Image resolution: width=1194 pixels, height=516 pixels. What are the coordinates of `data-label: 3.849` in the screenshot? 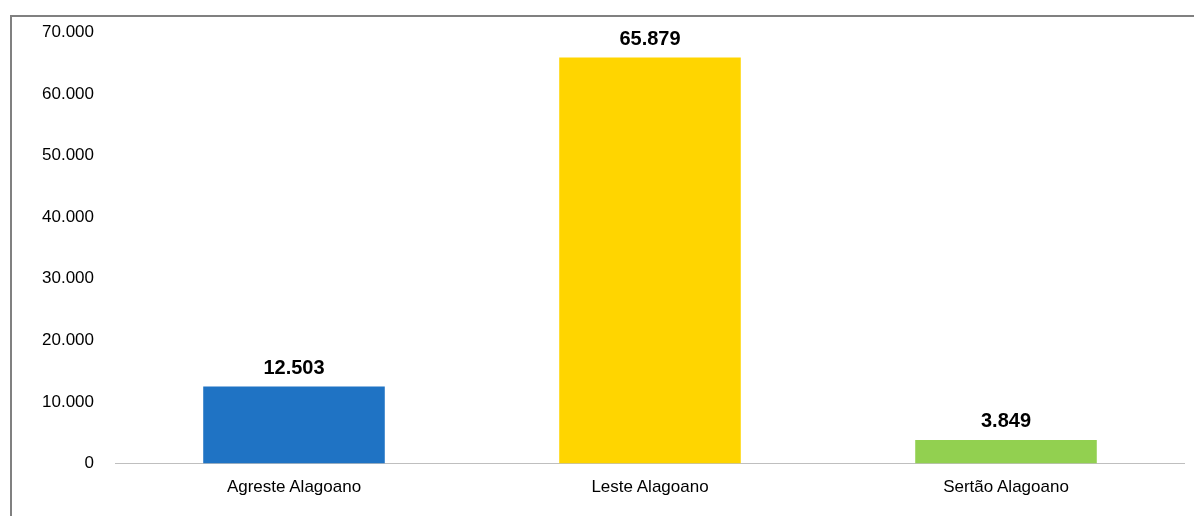 It's located at (1006, 420).